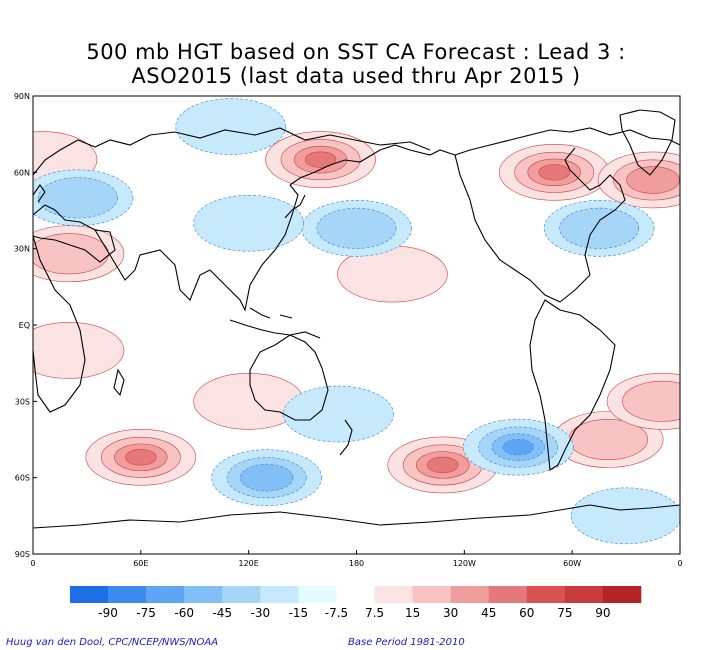 This screenshot has height=650, width=712. I want to click on lat-tick-label: 30S, so click(22, 401).